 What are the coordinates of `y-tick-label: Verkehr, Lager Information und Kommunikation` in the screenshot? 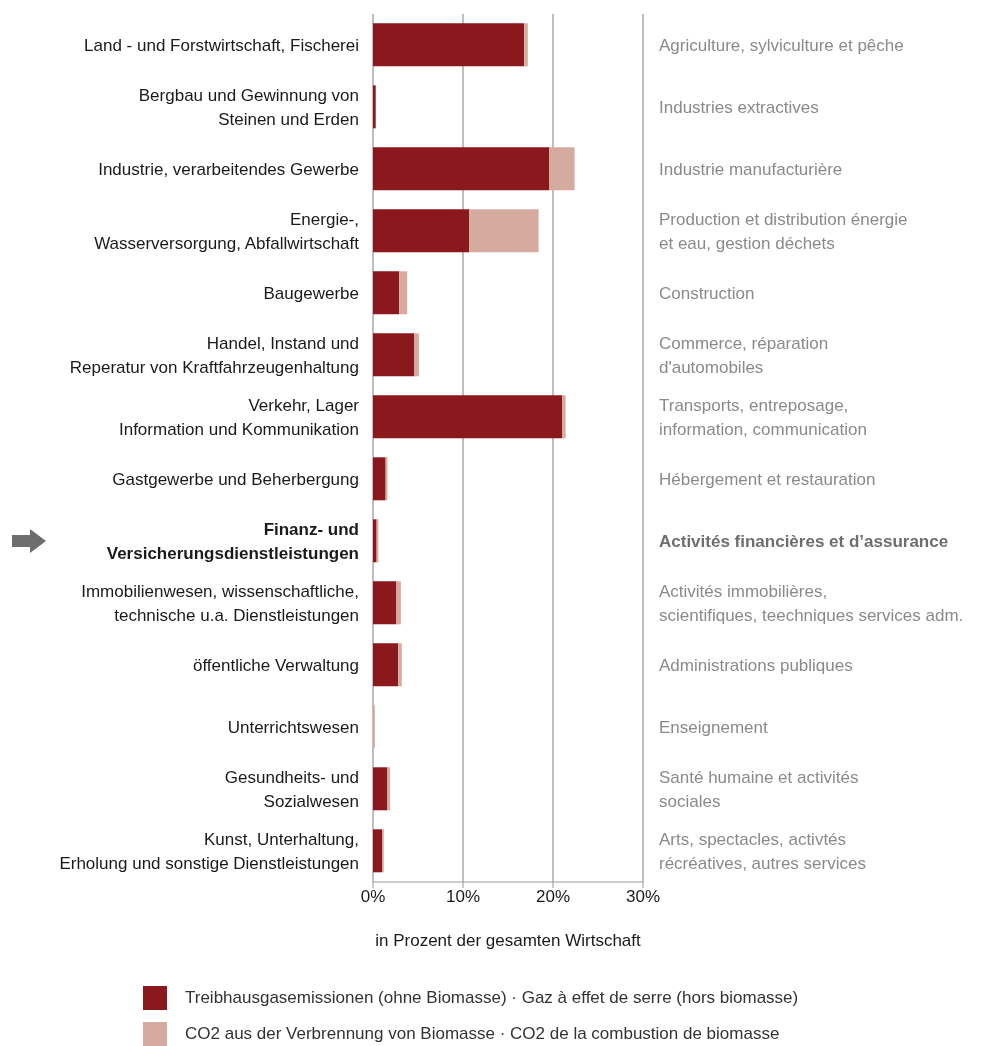 It's located at (239, 417).